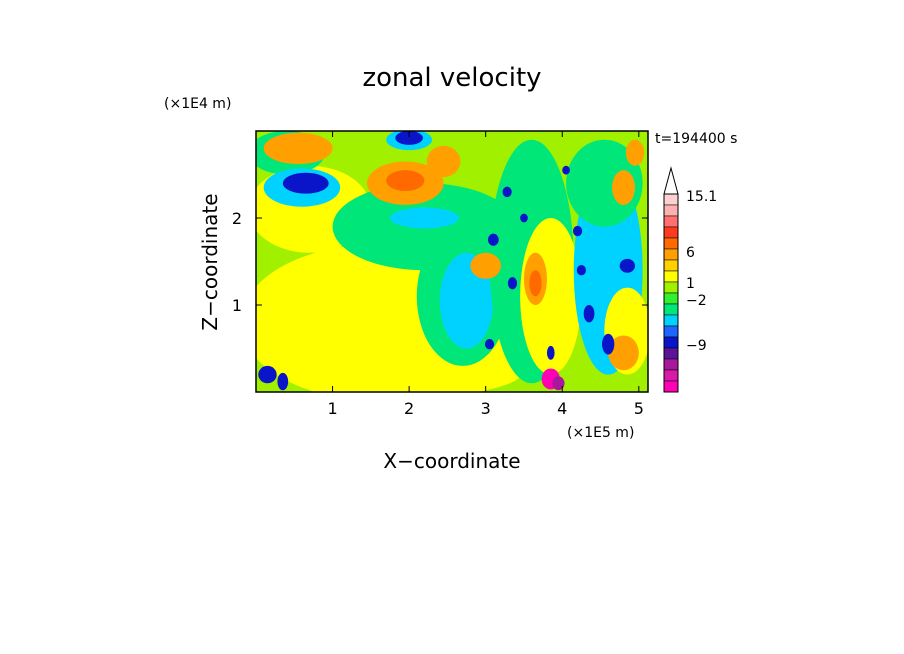 This screenshot has width=904, height=654. I want to click on y-axis-ticks: 12, so click(440, 262).